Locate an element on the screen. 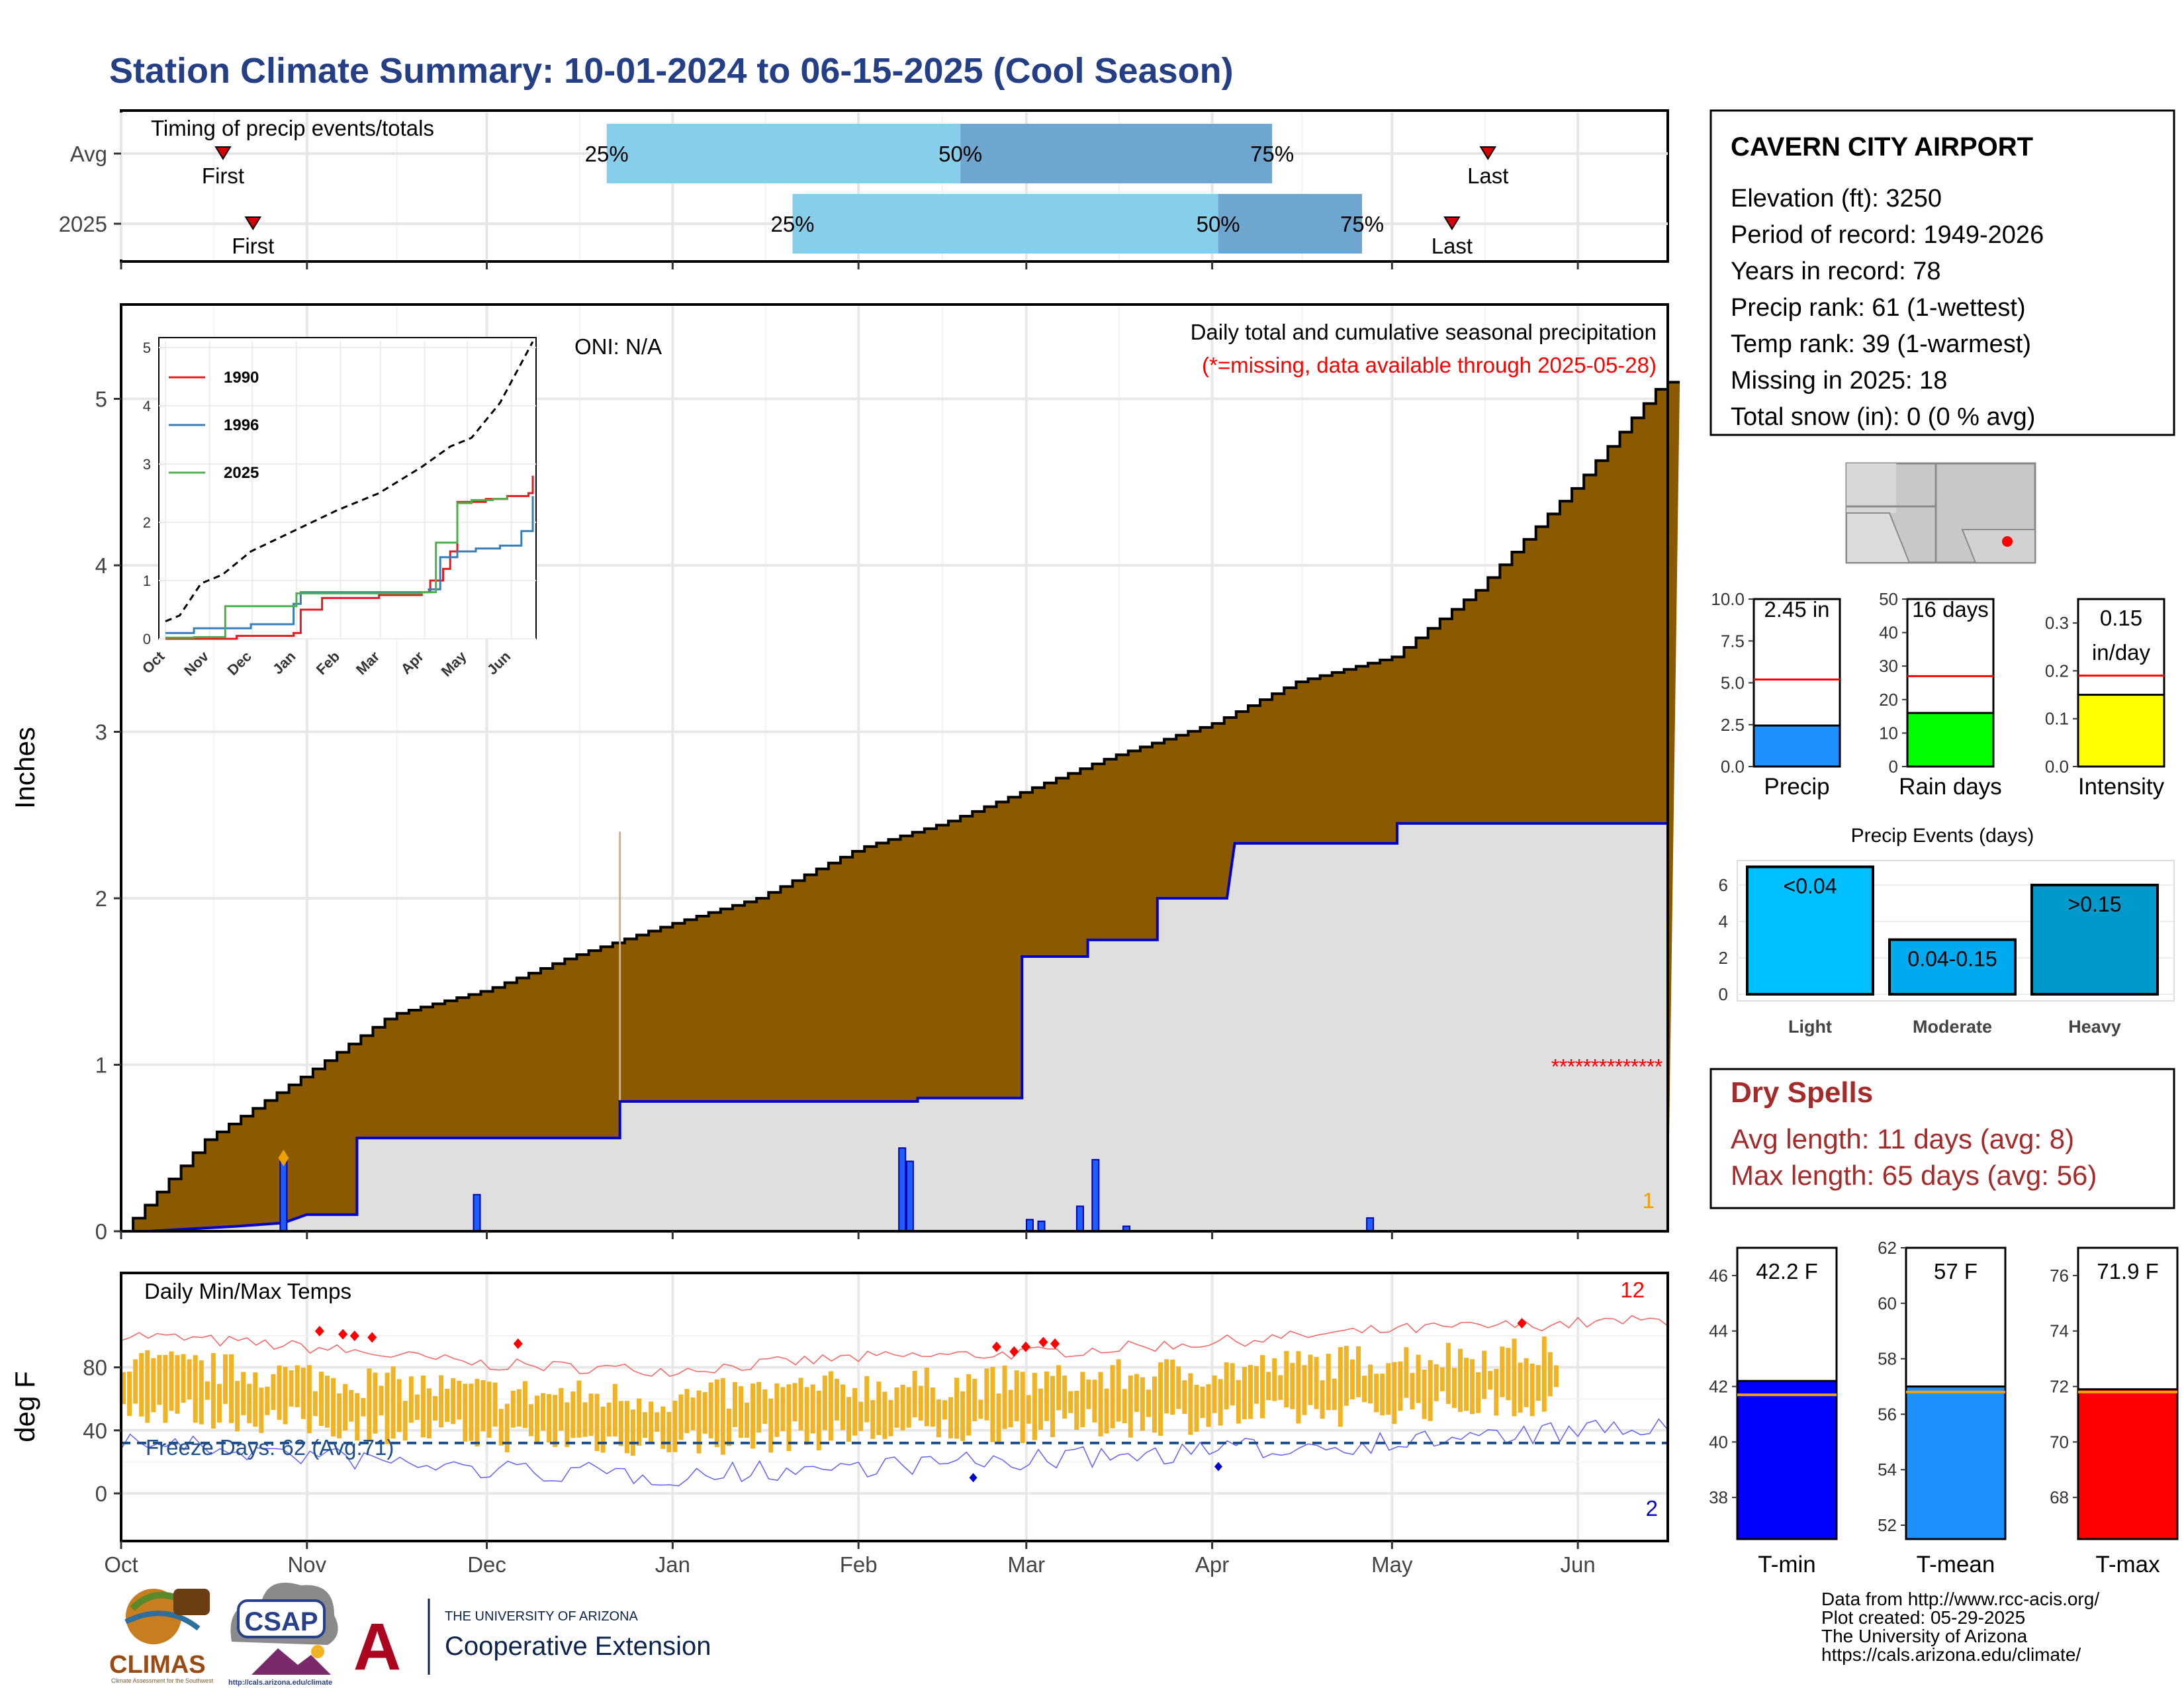 The width and height of the screenshot is (2184, 1688). month-label: Jan is located at coordinates (672, 1564).